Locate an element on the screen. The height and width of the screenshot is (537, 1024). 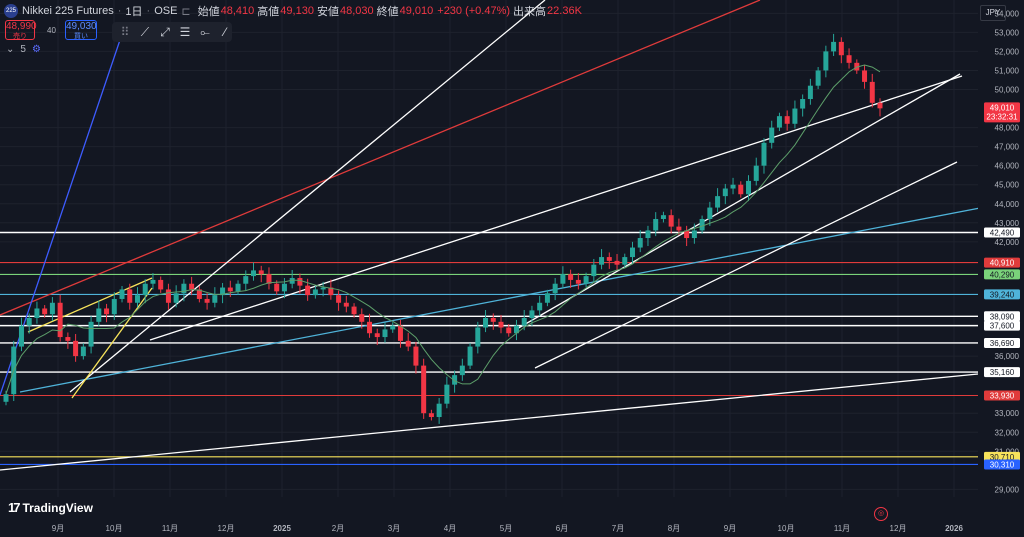
price-tag-label: 37,600 is located at coordinates (1002, 326).